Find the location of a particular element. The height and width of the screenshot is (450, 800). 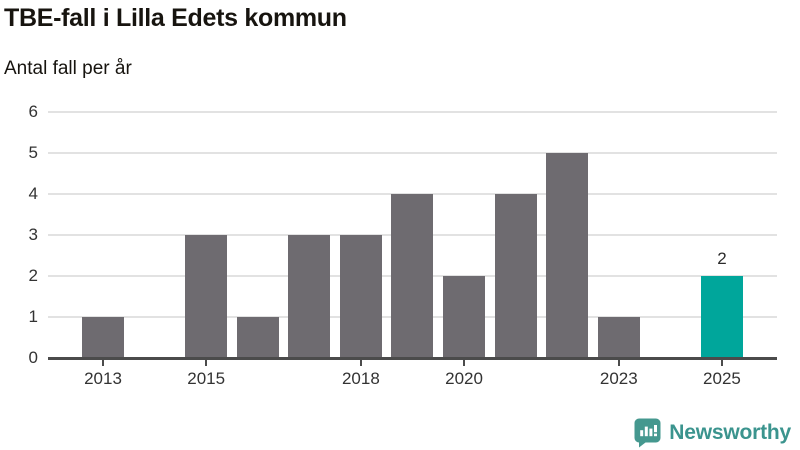

x-axis-line is located at coordinates (412, 358).